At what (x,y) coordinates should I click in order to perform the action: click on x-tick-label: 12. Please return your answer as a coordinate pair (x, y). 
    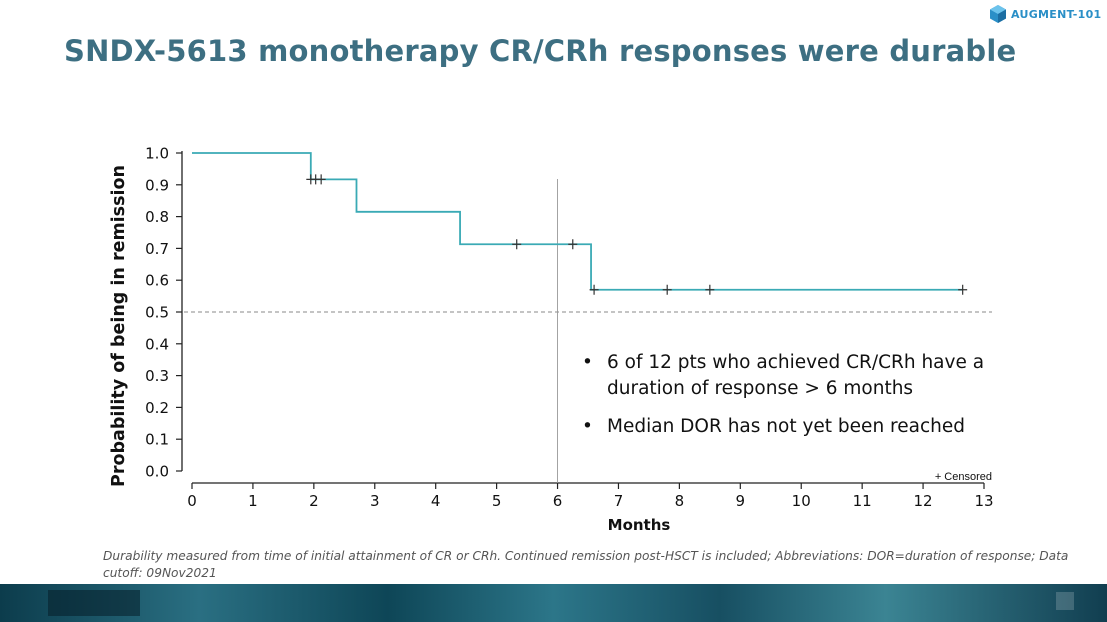
    Looking at the image, I should click on (923, 501).